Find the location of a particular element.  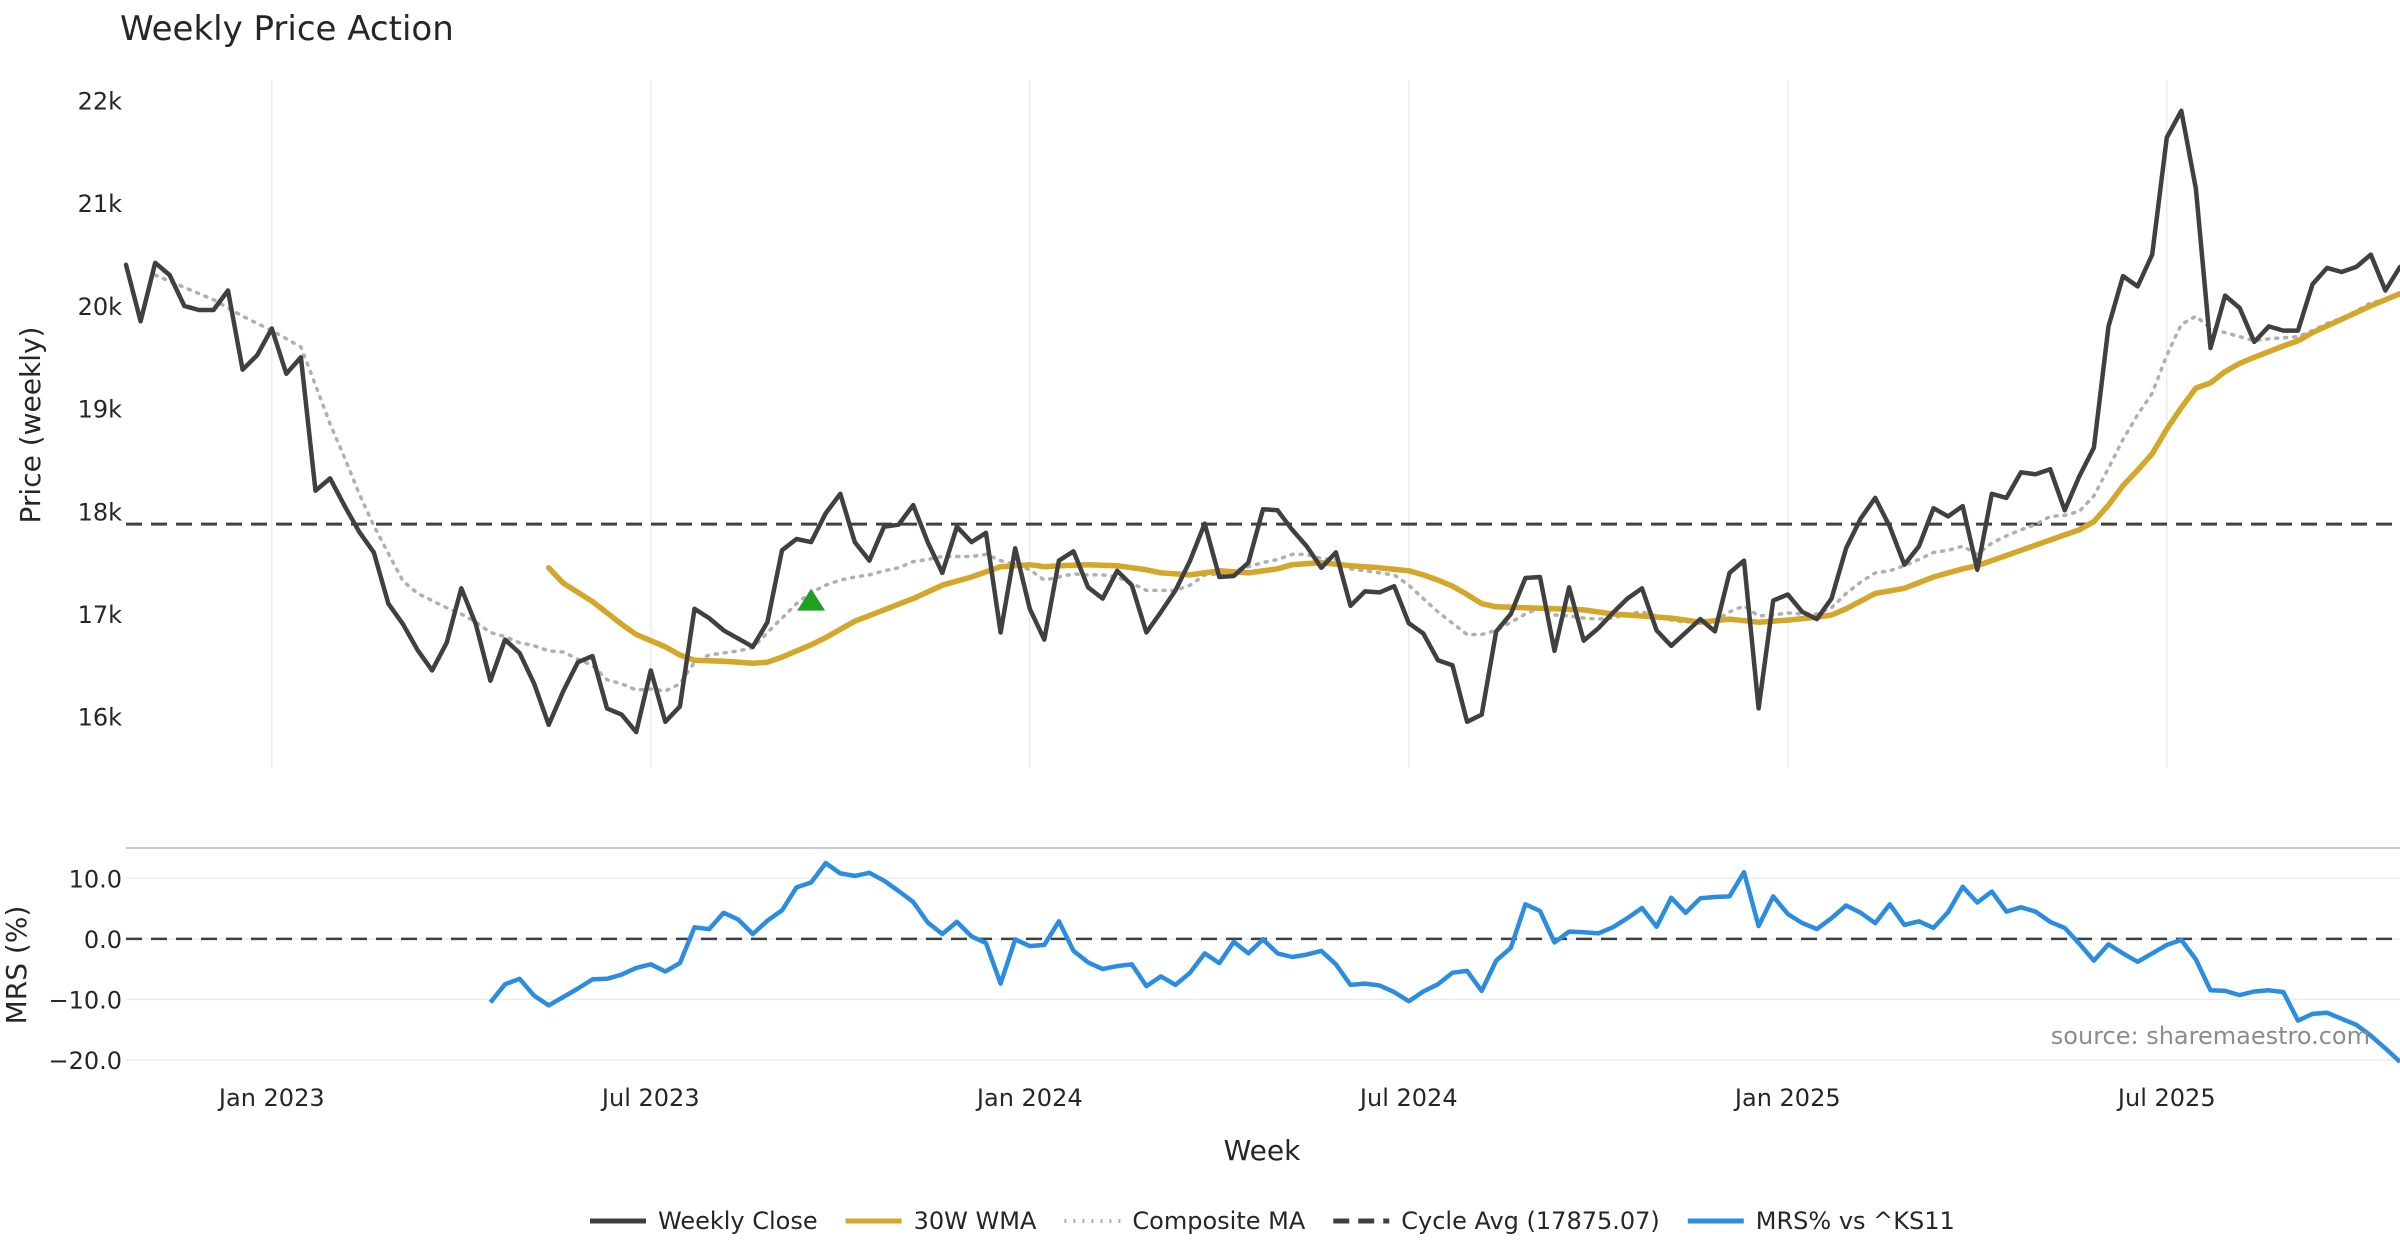

legend-label-weekly-close: Weekly Close is located at coordinates (738, 1221).